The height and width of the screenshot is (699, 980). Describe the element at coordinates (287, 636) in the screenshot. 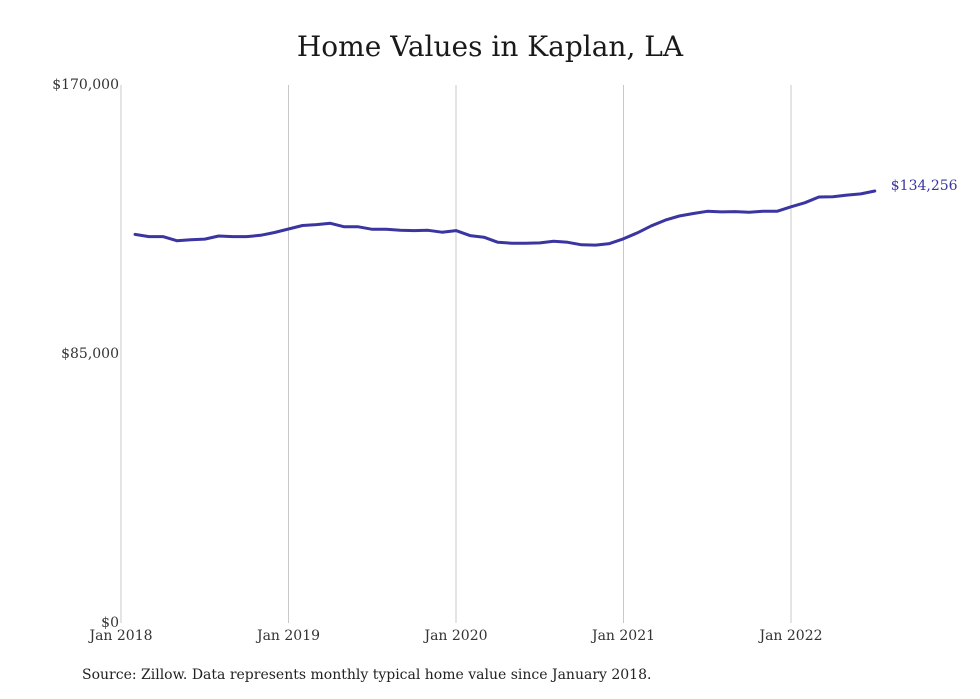

I see `x-tick-label: Jan 2019` at that location.